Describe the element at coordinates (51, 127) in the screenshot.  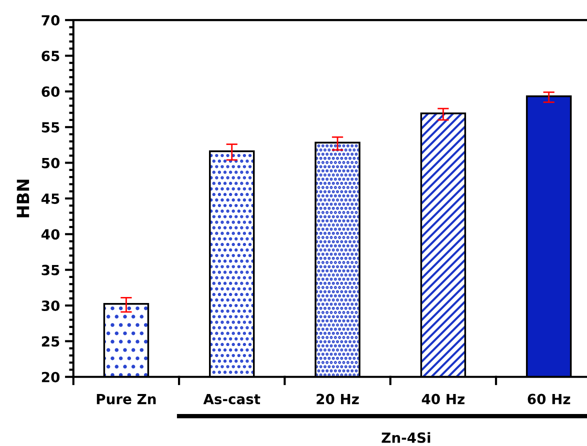
I see `y-tick-label: 55` at that location.